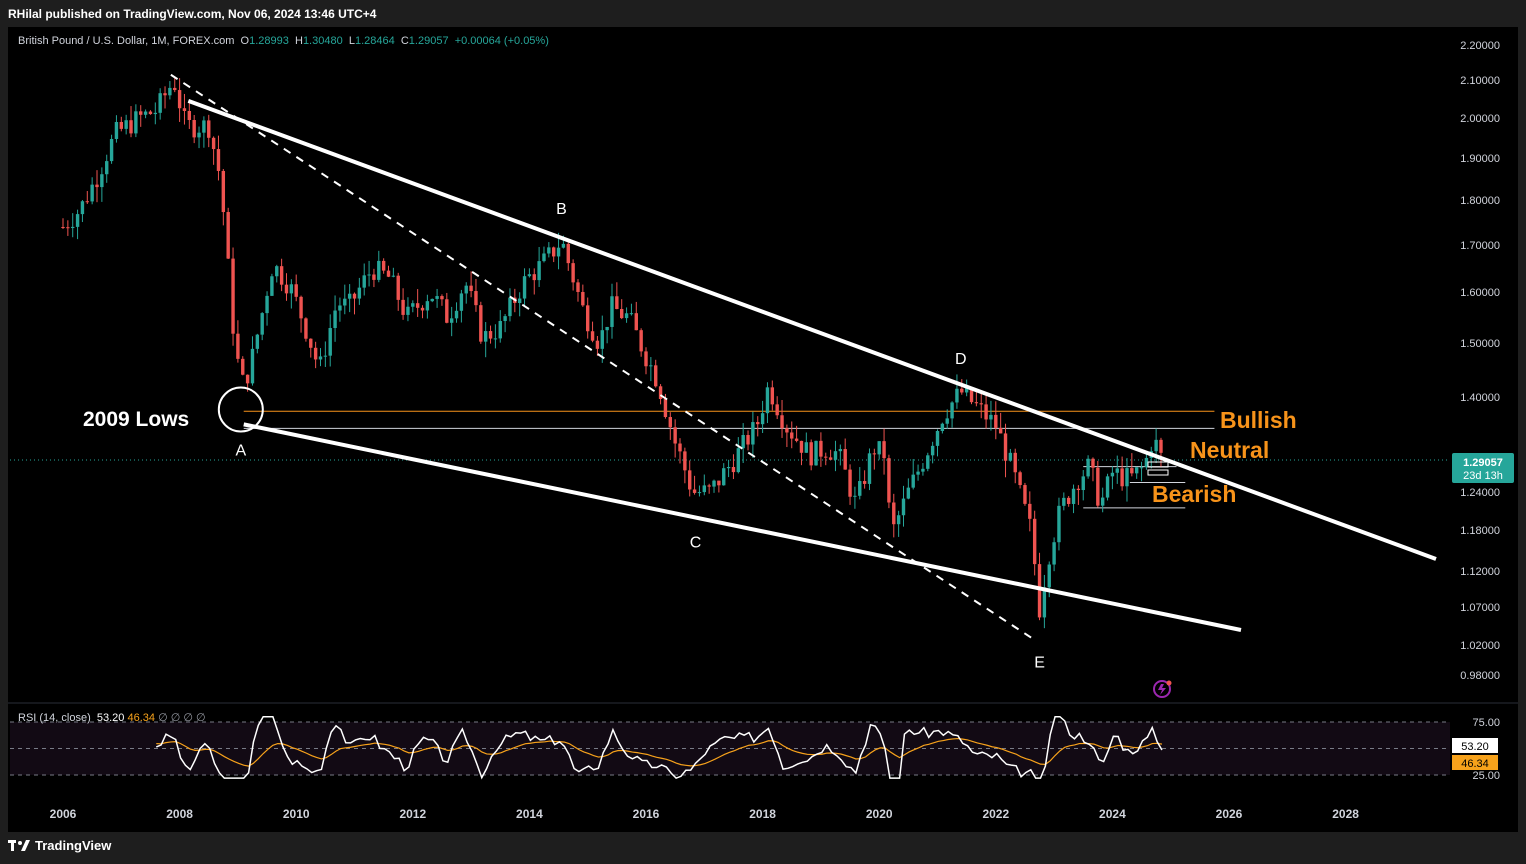 Image resolution: width=1526 pixels, height=864 pixels. What do you see at coordinates (1480, 493) in the screenshot?
I see `price-axis-label: 1.24000` at bounding box center [1480, 493].